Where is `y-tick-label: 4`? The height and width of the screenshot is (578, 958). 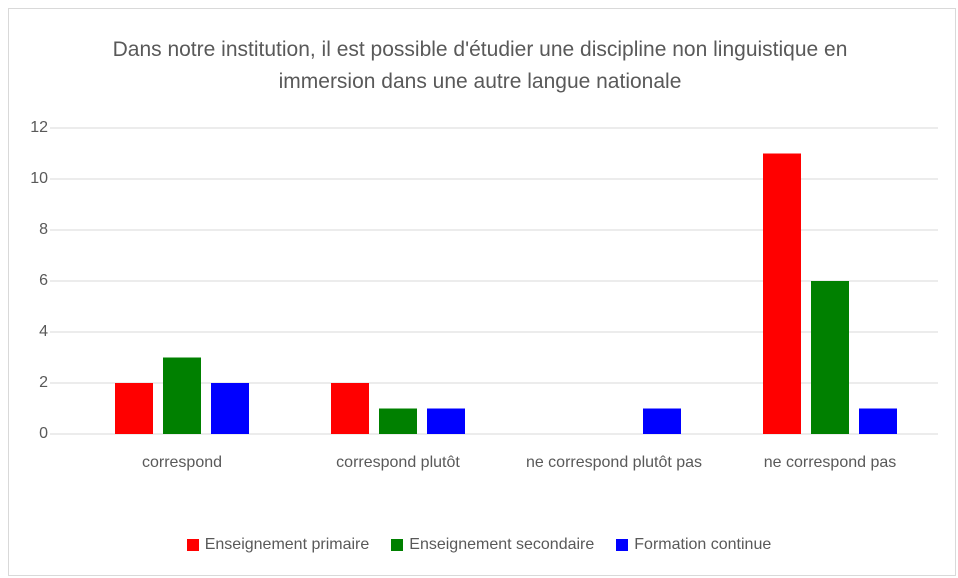
y-tick-label: 4 is located at coordinates (43, 331).